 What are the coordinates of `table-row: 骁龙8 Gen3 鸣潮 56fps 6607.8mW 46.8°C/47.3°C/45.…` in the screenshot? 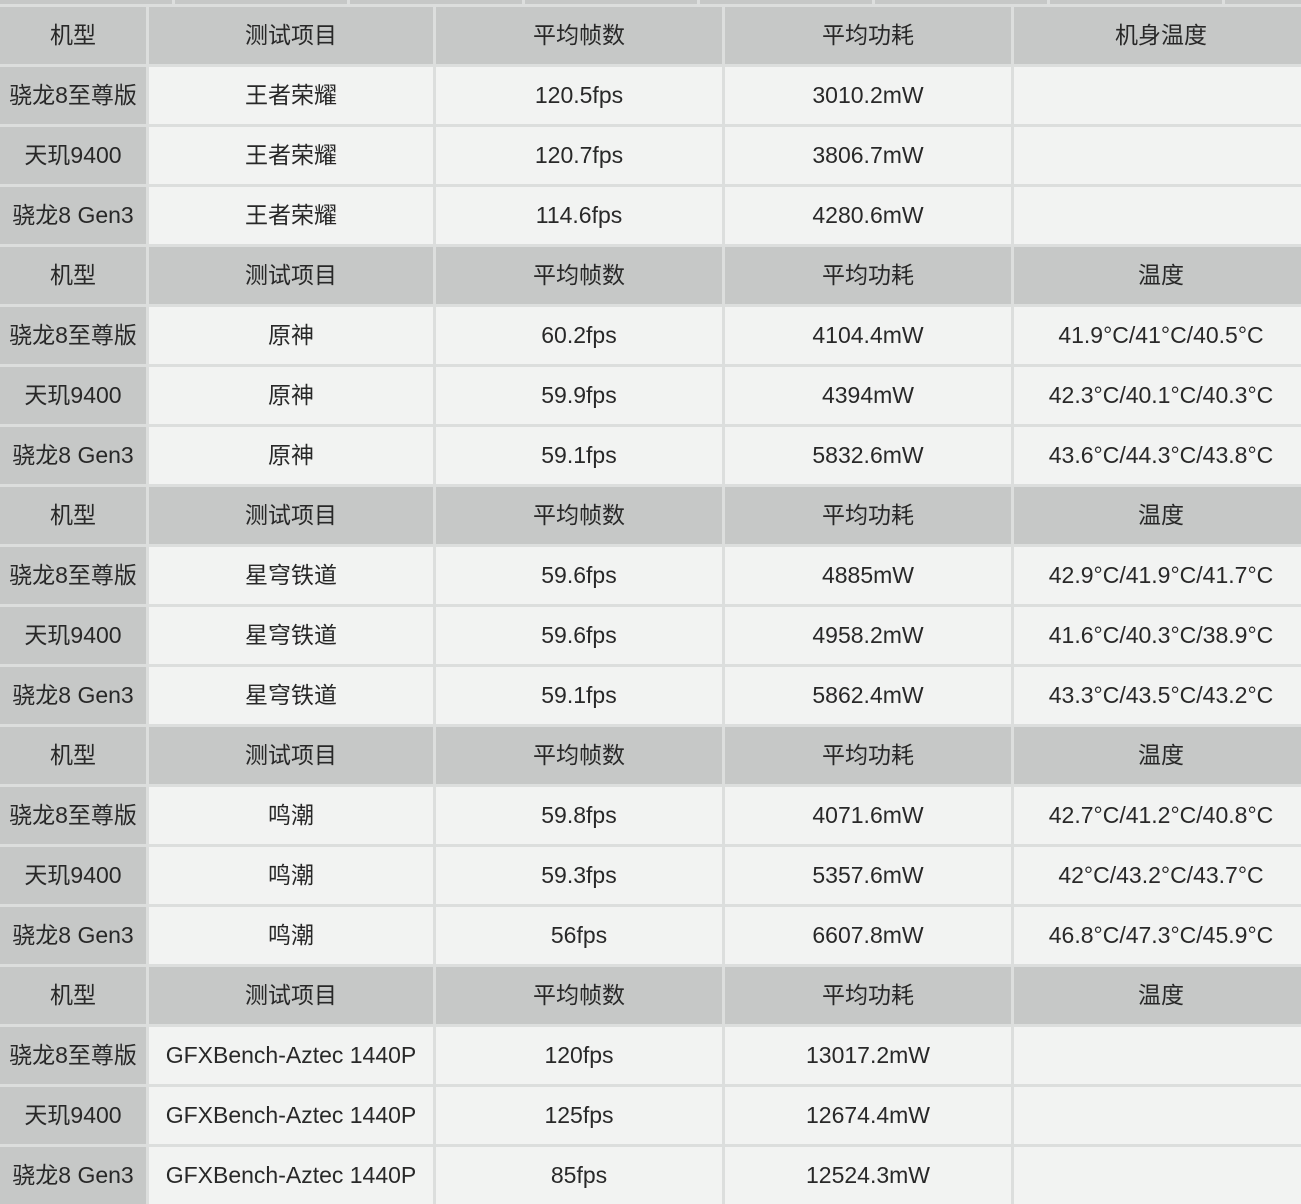 It's located at (650, 935).